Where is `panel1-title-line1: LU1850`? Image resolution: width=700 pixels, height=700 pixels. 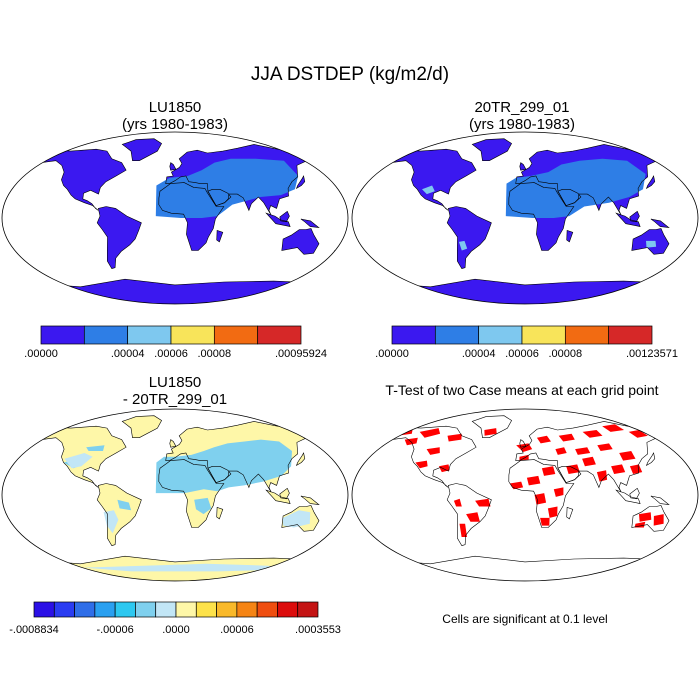
panel1-title-line1: LU1850 is located at coordinates (175, 107).